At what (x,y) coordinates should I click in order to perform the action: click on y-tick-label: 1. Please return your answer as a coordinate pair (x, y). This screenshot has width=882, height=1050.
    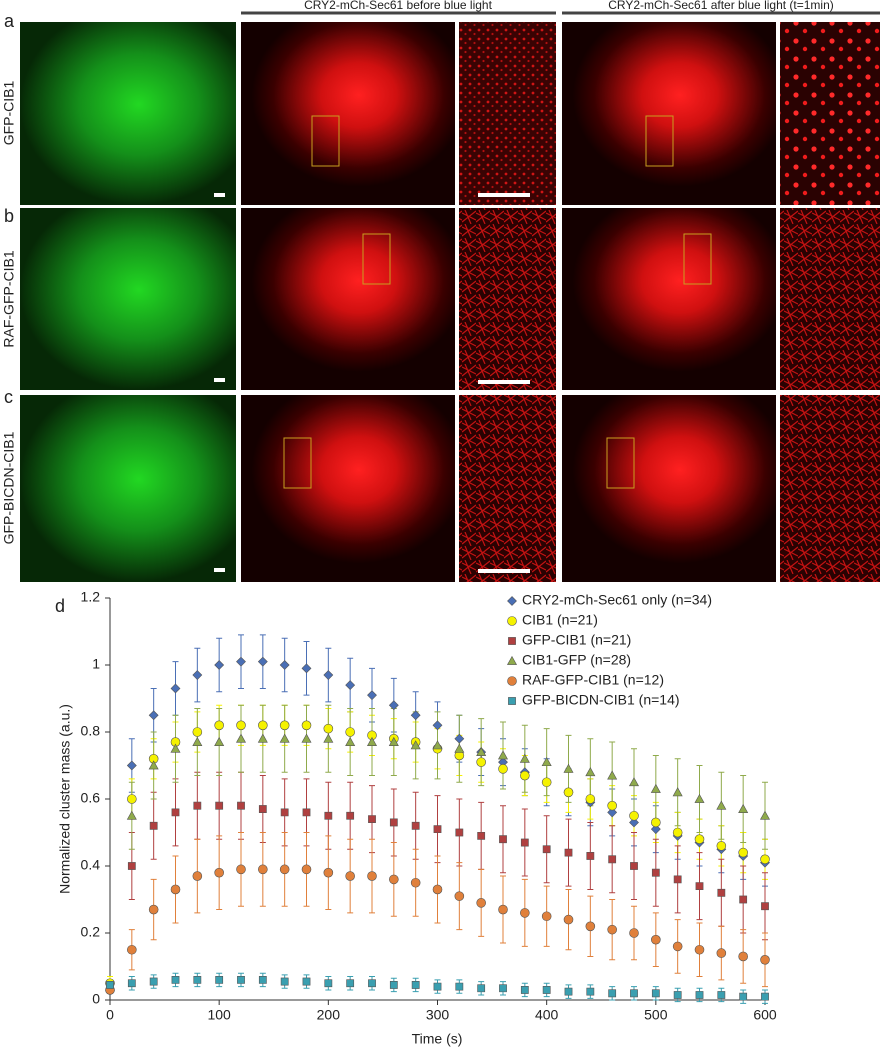
    Looking at the image, I should click on (96, 664).